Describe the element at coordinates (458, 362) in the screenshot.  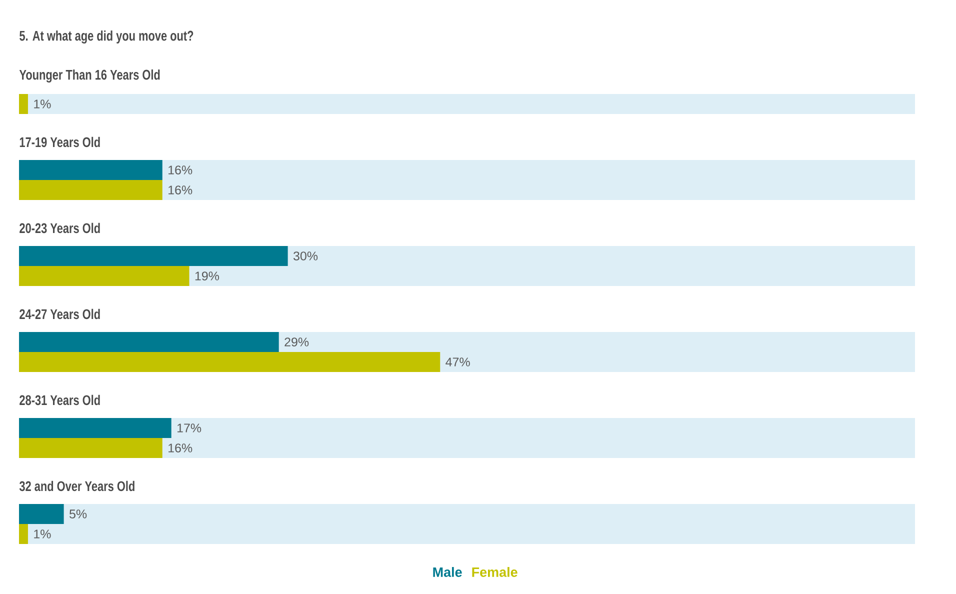
I see `data-label: 47%` at that location.